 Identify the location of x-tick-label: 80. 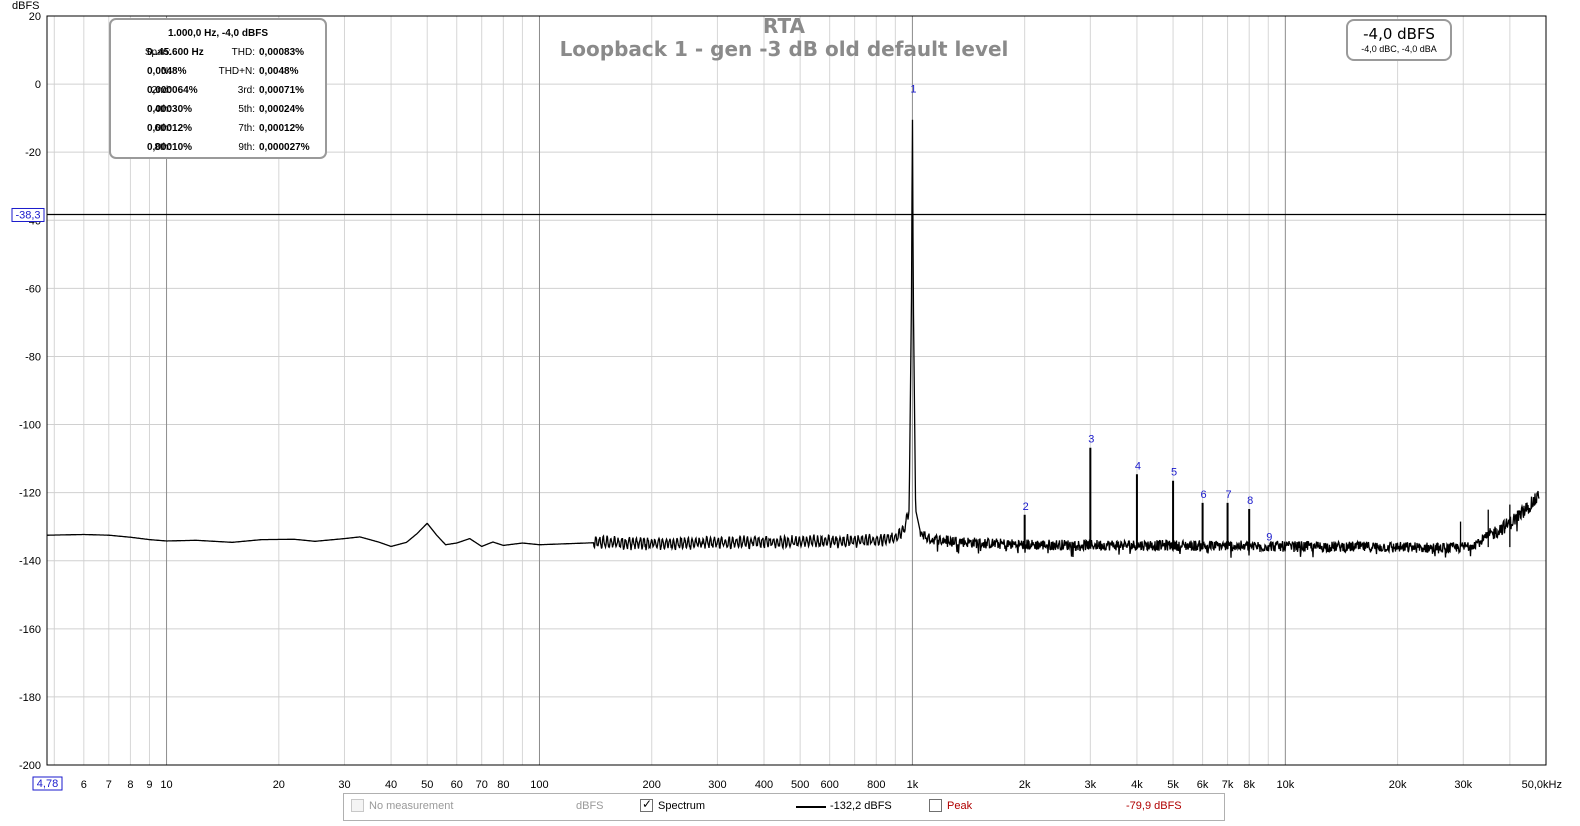
(503, 785).